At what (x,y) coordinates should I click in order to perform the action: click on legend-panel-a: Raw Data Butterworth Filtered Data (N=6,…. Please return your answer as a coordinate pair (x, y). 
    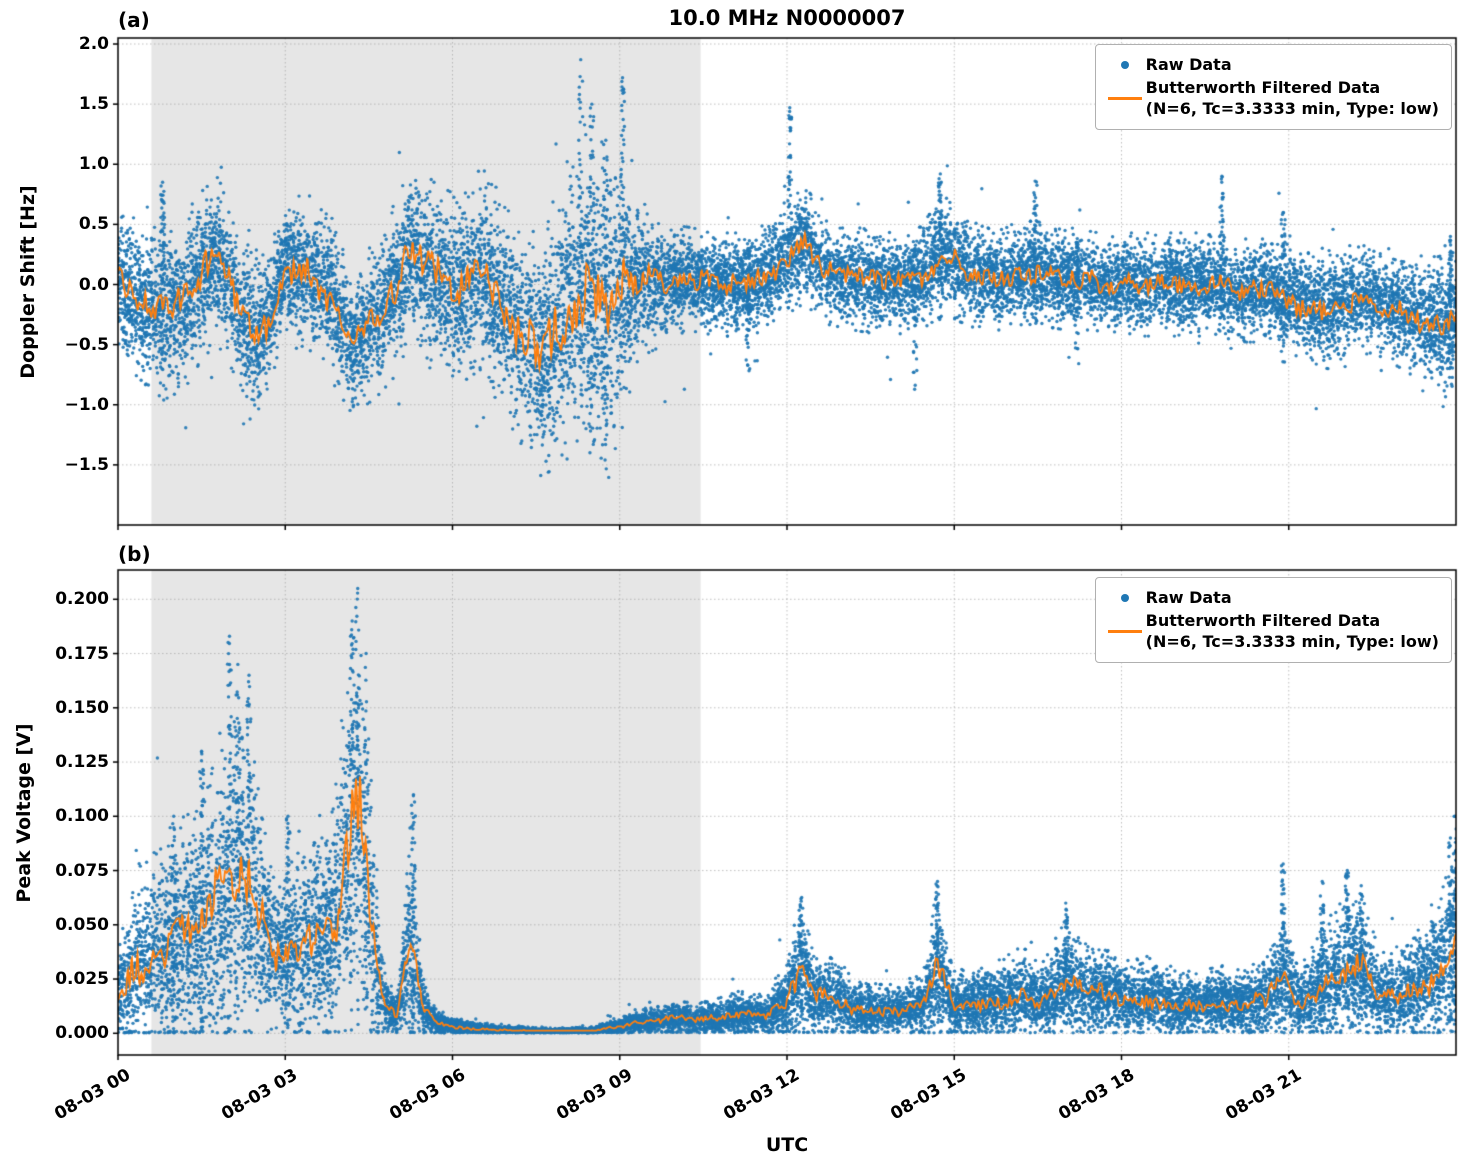
    Looking at the image, I should click on (1273, 87).